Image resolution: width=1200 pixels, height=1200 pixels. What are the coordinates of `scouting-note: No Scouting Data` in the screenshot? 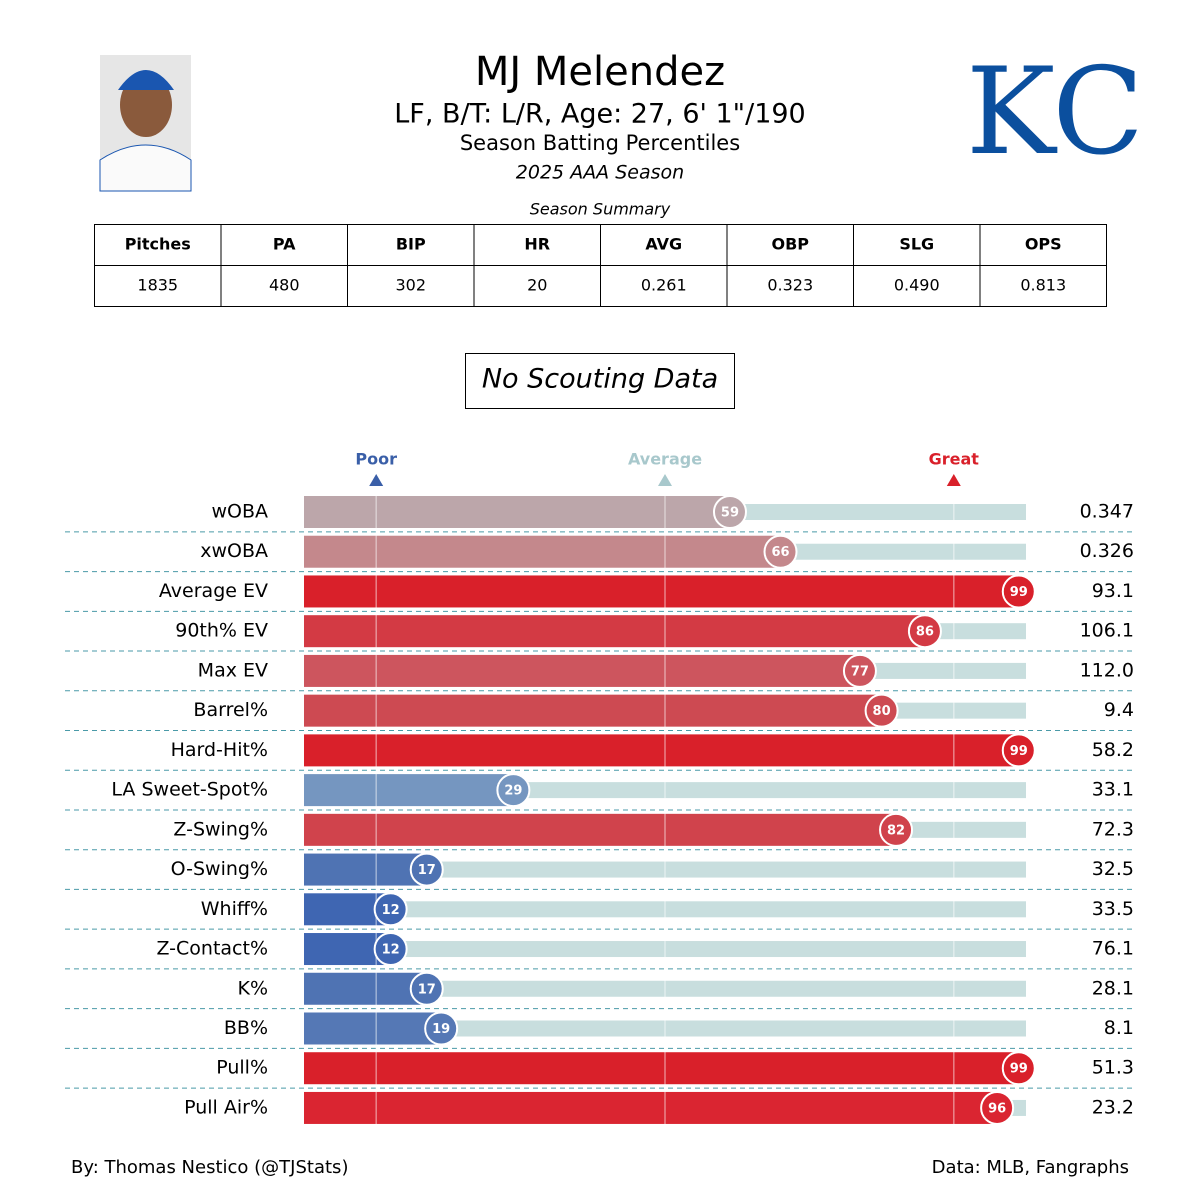 It's located at (600, 379).